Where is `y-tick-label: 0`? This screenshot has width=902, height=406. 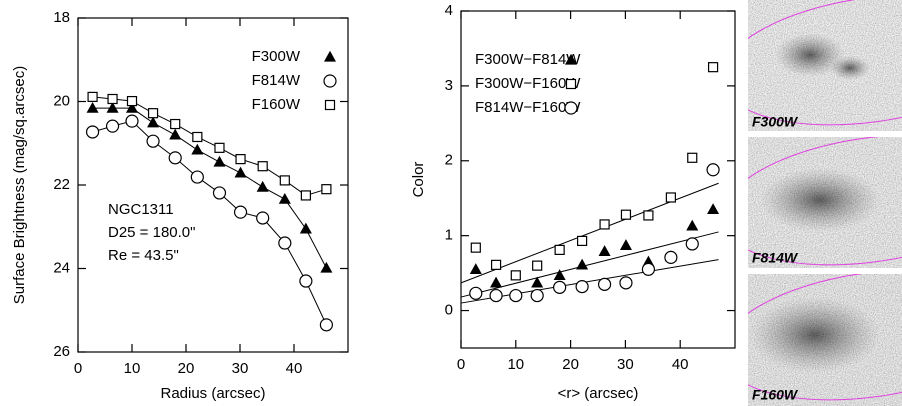 y-tick-label: 0 is located at coordinates (449, 310).